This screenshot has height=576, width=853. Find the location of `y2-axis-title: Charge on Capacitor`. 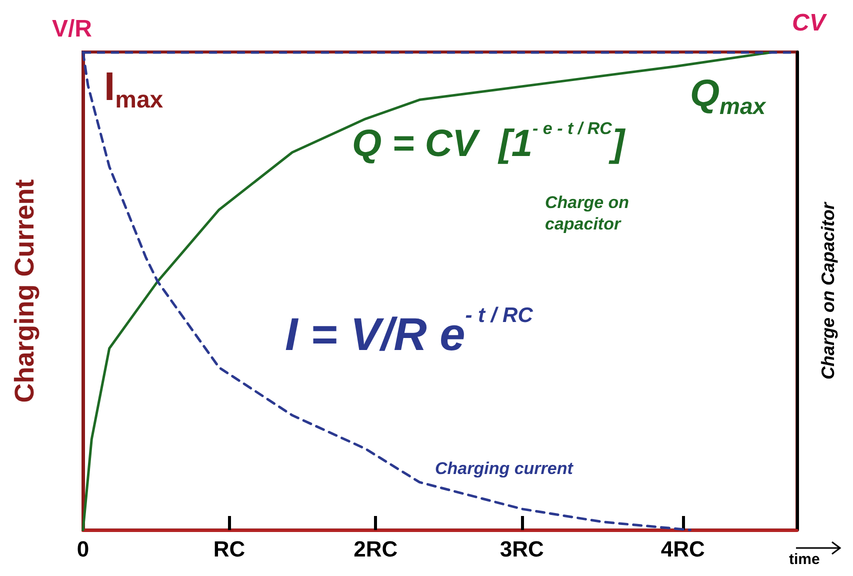

y2-axis-title: Charge on Capacitor is located at coordinates (828, 290).